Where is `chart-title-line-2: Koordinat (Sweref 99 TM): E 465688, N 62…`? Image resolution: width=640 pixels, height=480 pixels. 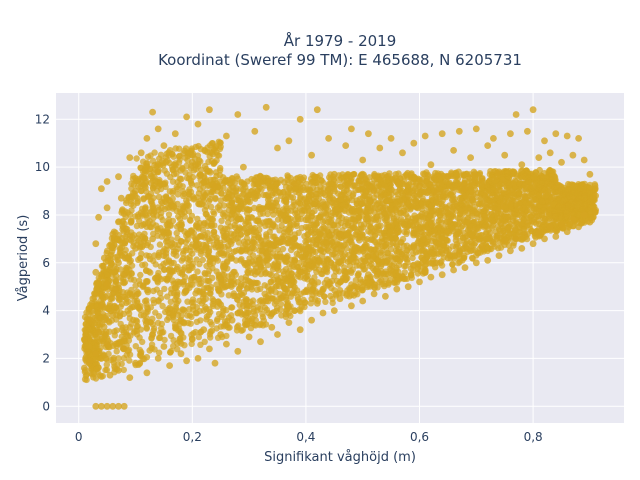 chart-title-line-2: Koordinat (Sweref 99 TM): E 465688, N 62… is located at coordinates (340, 60).